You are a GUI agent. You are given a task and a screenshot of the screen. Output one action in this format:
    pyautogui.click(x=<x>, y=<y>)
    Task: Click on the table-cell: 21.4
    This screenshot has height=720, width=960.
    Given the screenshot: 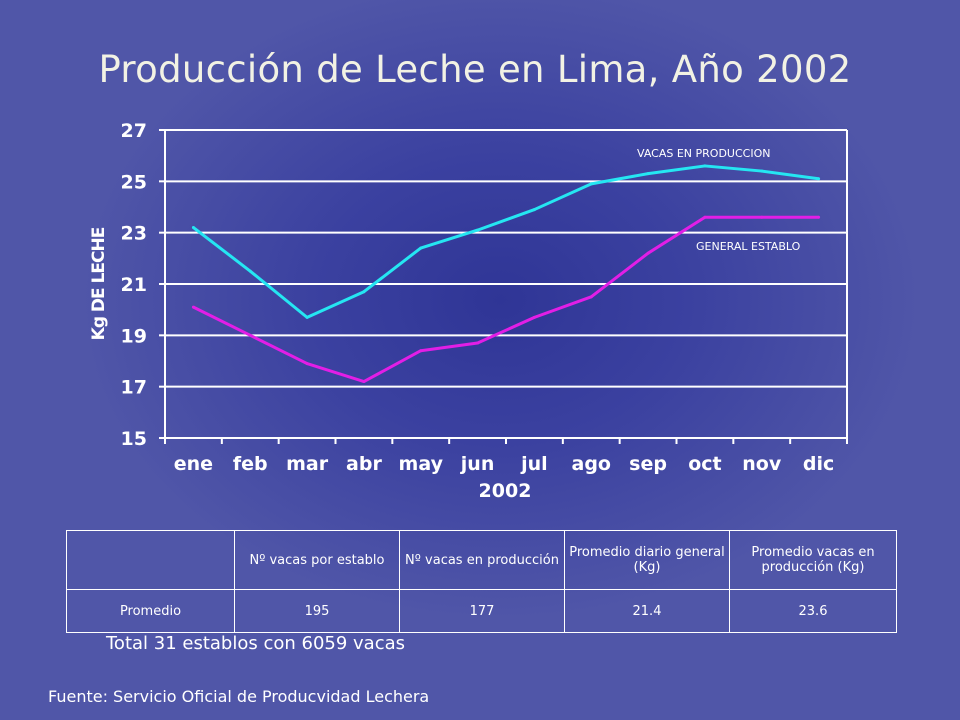 What is the action you would take?
    pyautogui.click(x=647, y=611)
    